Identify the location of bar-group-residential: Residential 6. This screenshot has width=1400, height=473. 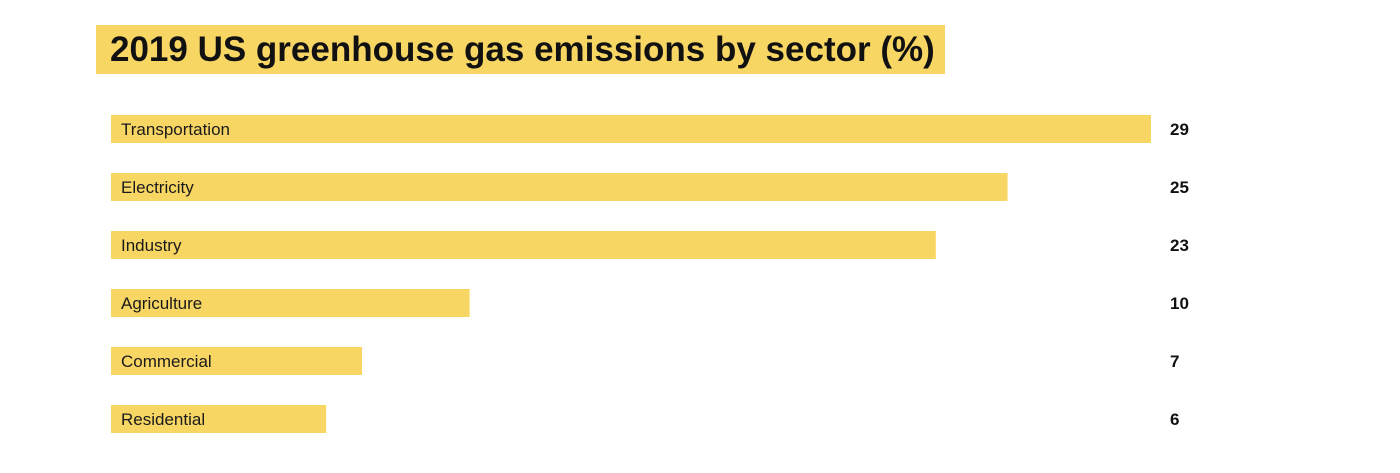
(645, 419).